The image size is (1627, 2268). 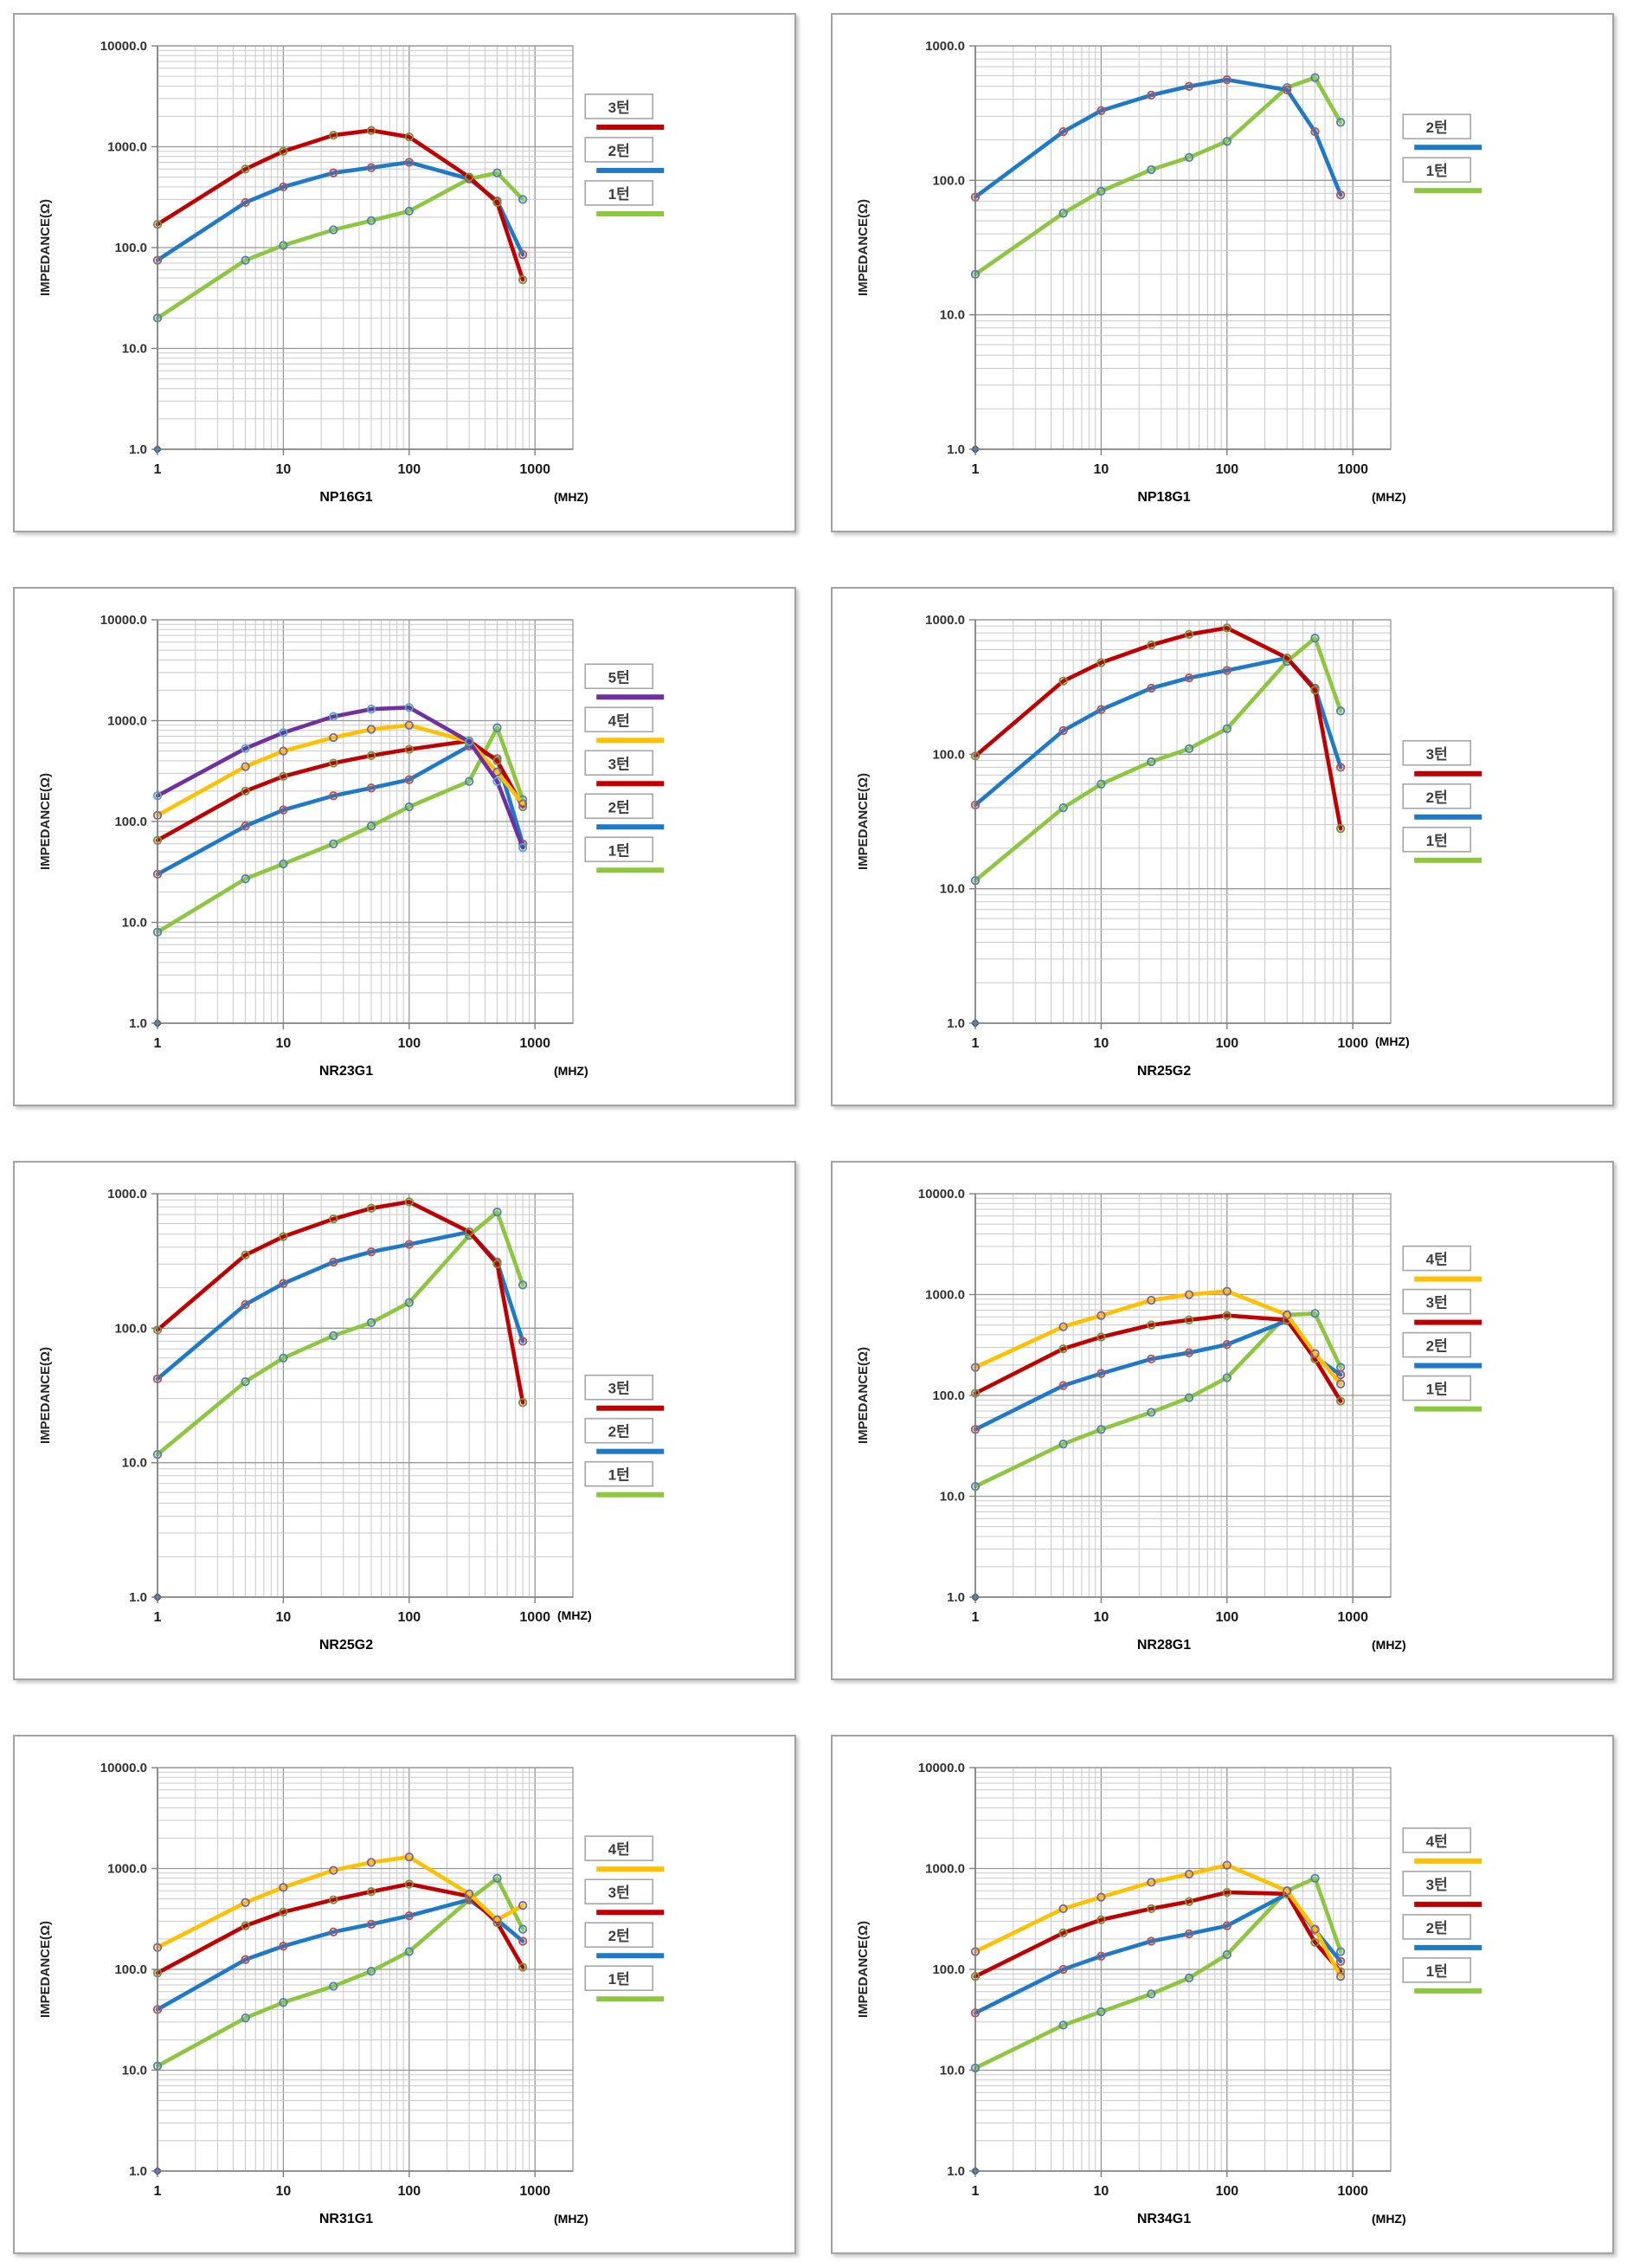 What do you see at coordinates (1158, 731) in the screenshot?
I see `series-2-turn` at bounding box center [1158, 731].